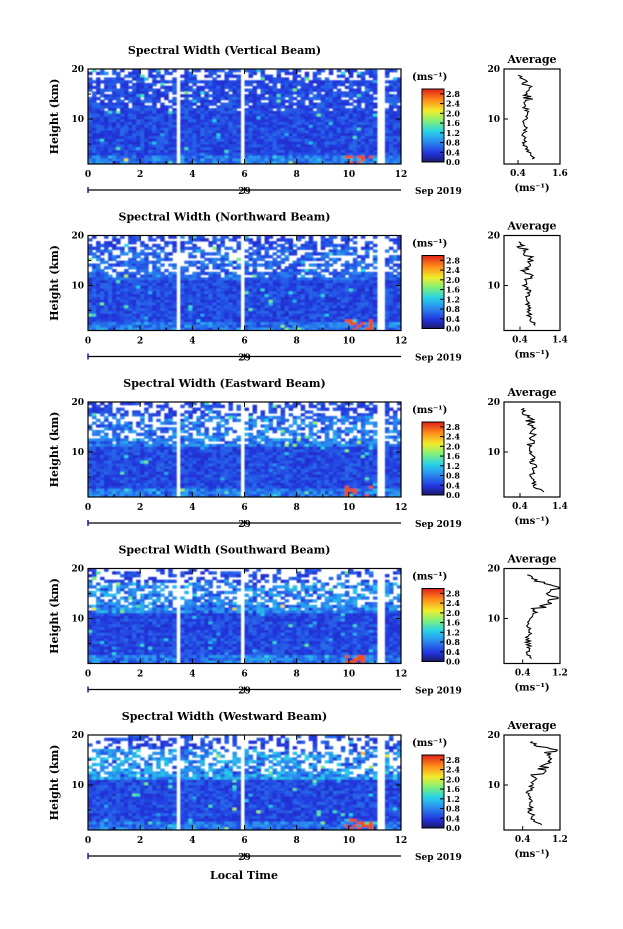  I want to click on average-frame, so click(532, 283).